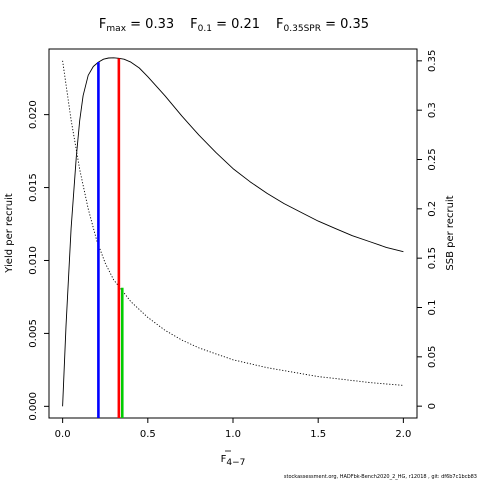 The width and height of the screenshot is (480, 480). I want to click on y2-tick-label: 0.3, so click(432, 110).